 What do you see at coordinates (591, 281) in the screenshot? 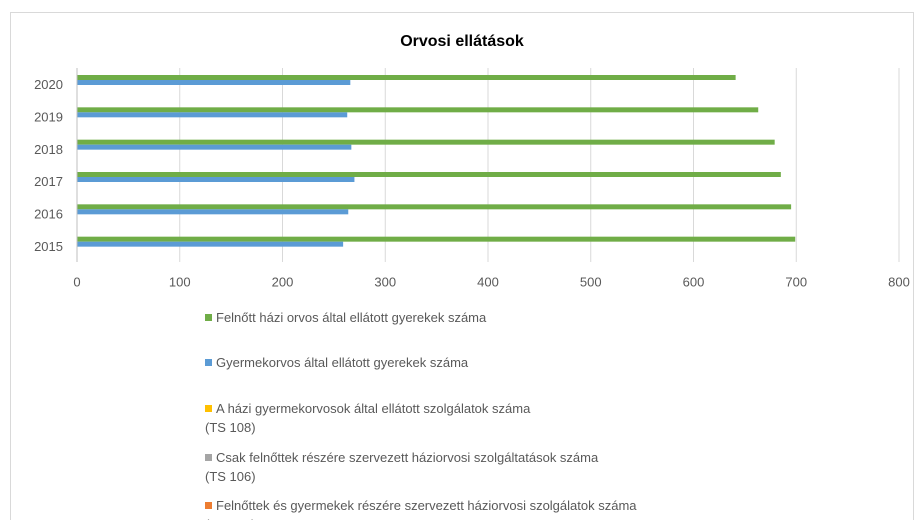
I see `x-tick-label: 500` at bounding box center [591, 281].